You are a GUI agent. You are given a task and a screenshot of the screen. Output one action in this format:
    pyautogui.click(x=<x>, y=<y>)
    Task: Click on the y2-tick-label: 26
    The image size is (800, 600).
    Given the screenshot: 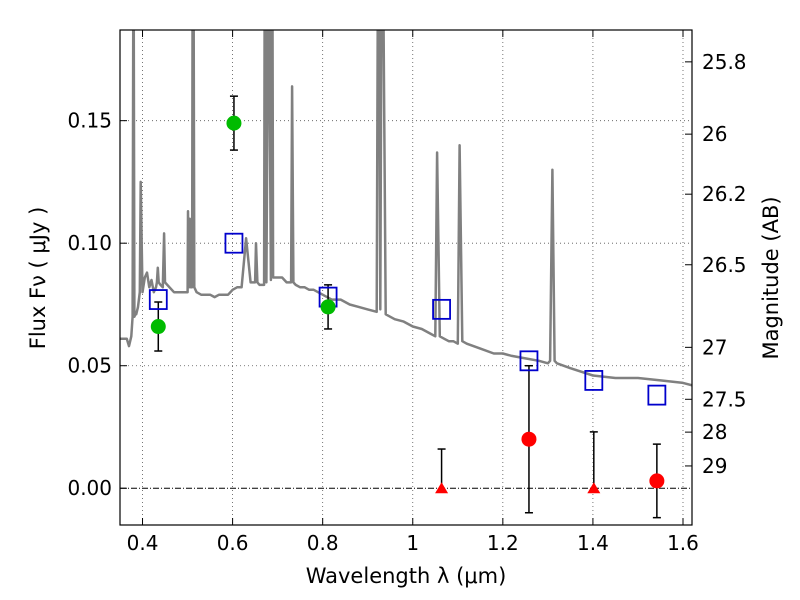 What is the action you would take?
    pyautogui.click(x=714, y=134)
    